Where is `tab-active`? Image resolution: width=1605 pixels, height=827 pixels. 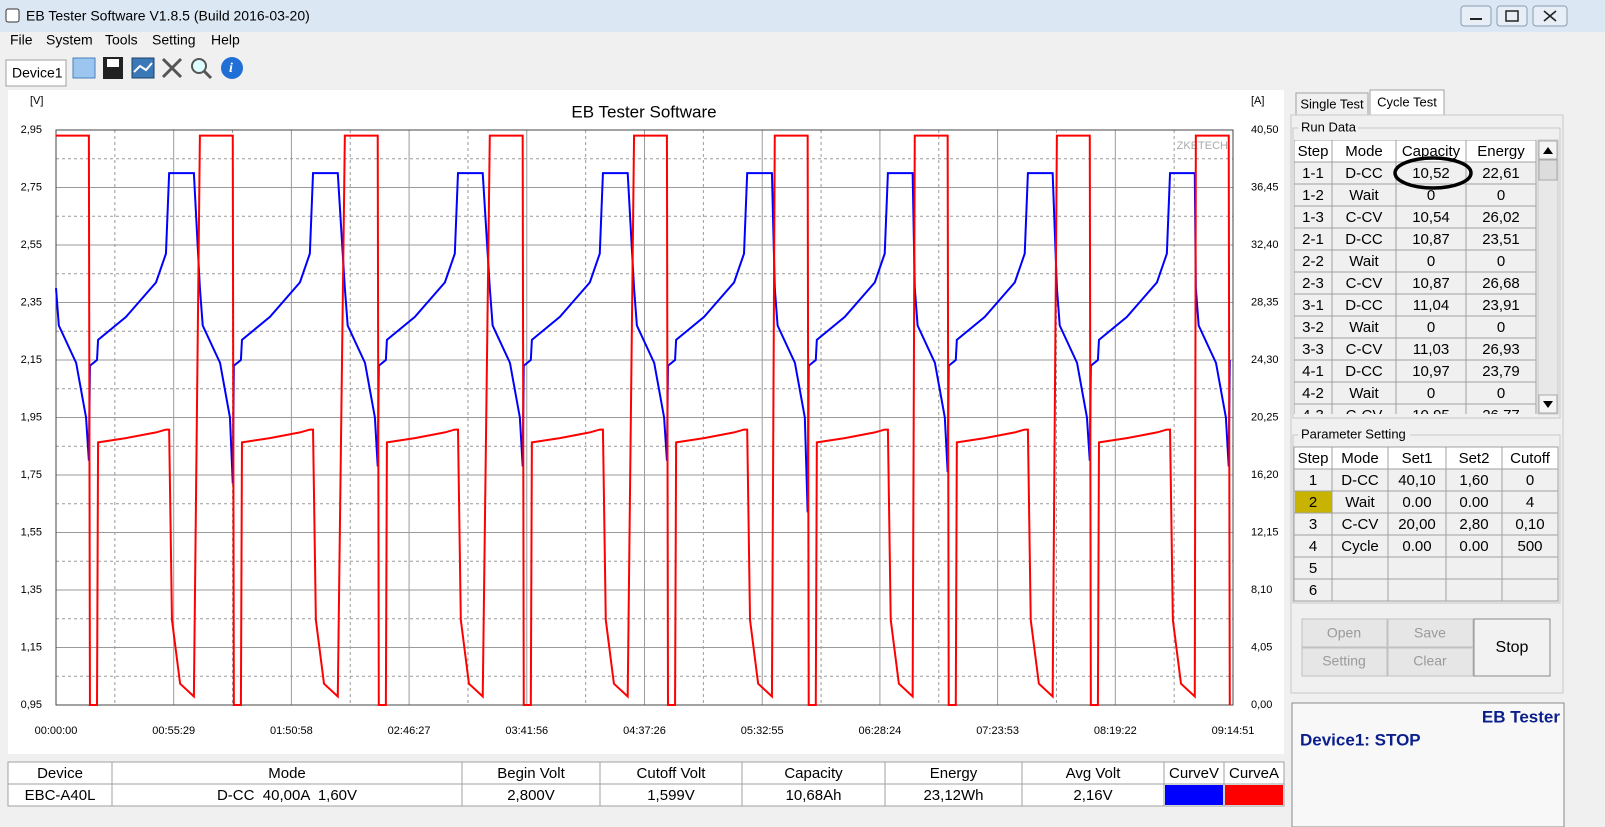
tab-active is located at coordinates (1407, 102).